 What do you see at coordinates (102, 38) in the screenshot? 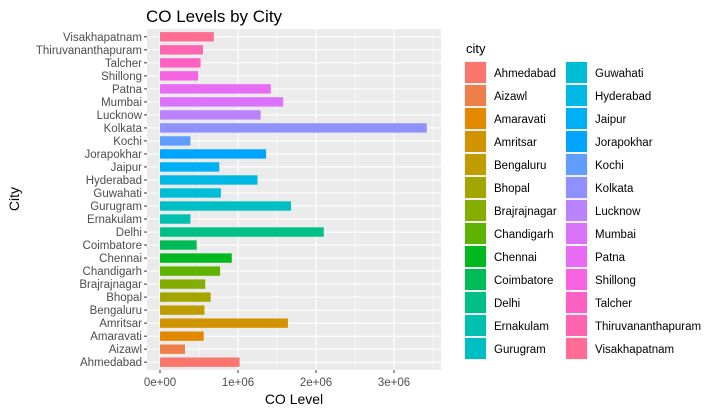
I see `y-tick-label: Visakhapatnam` at bounding box center [102, 38].